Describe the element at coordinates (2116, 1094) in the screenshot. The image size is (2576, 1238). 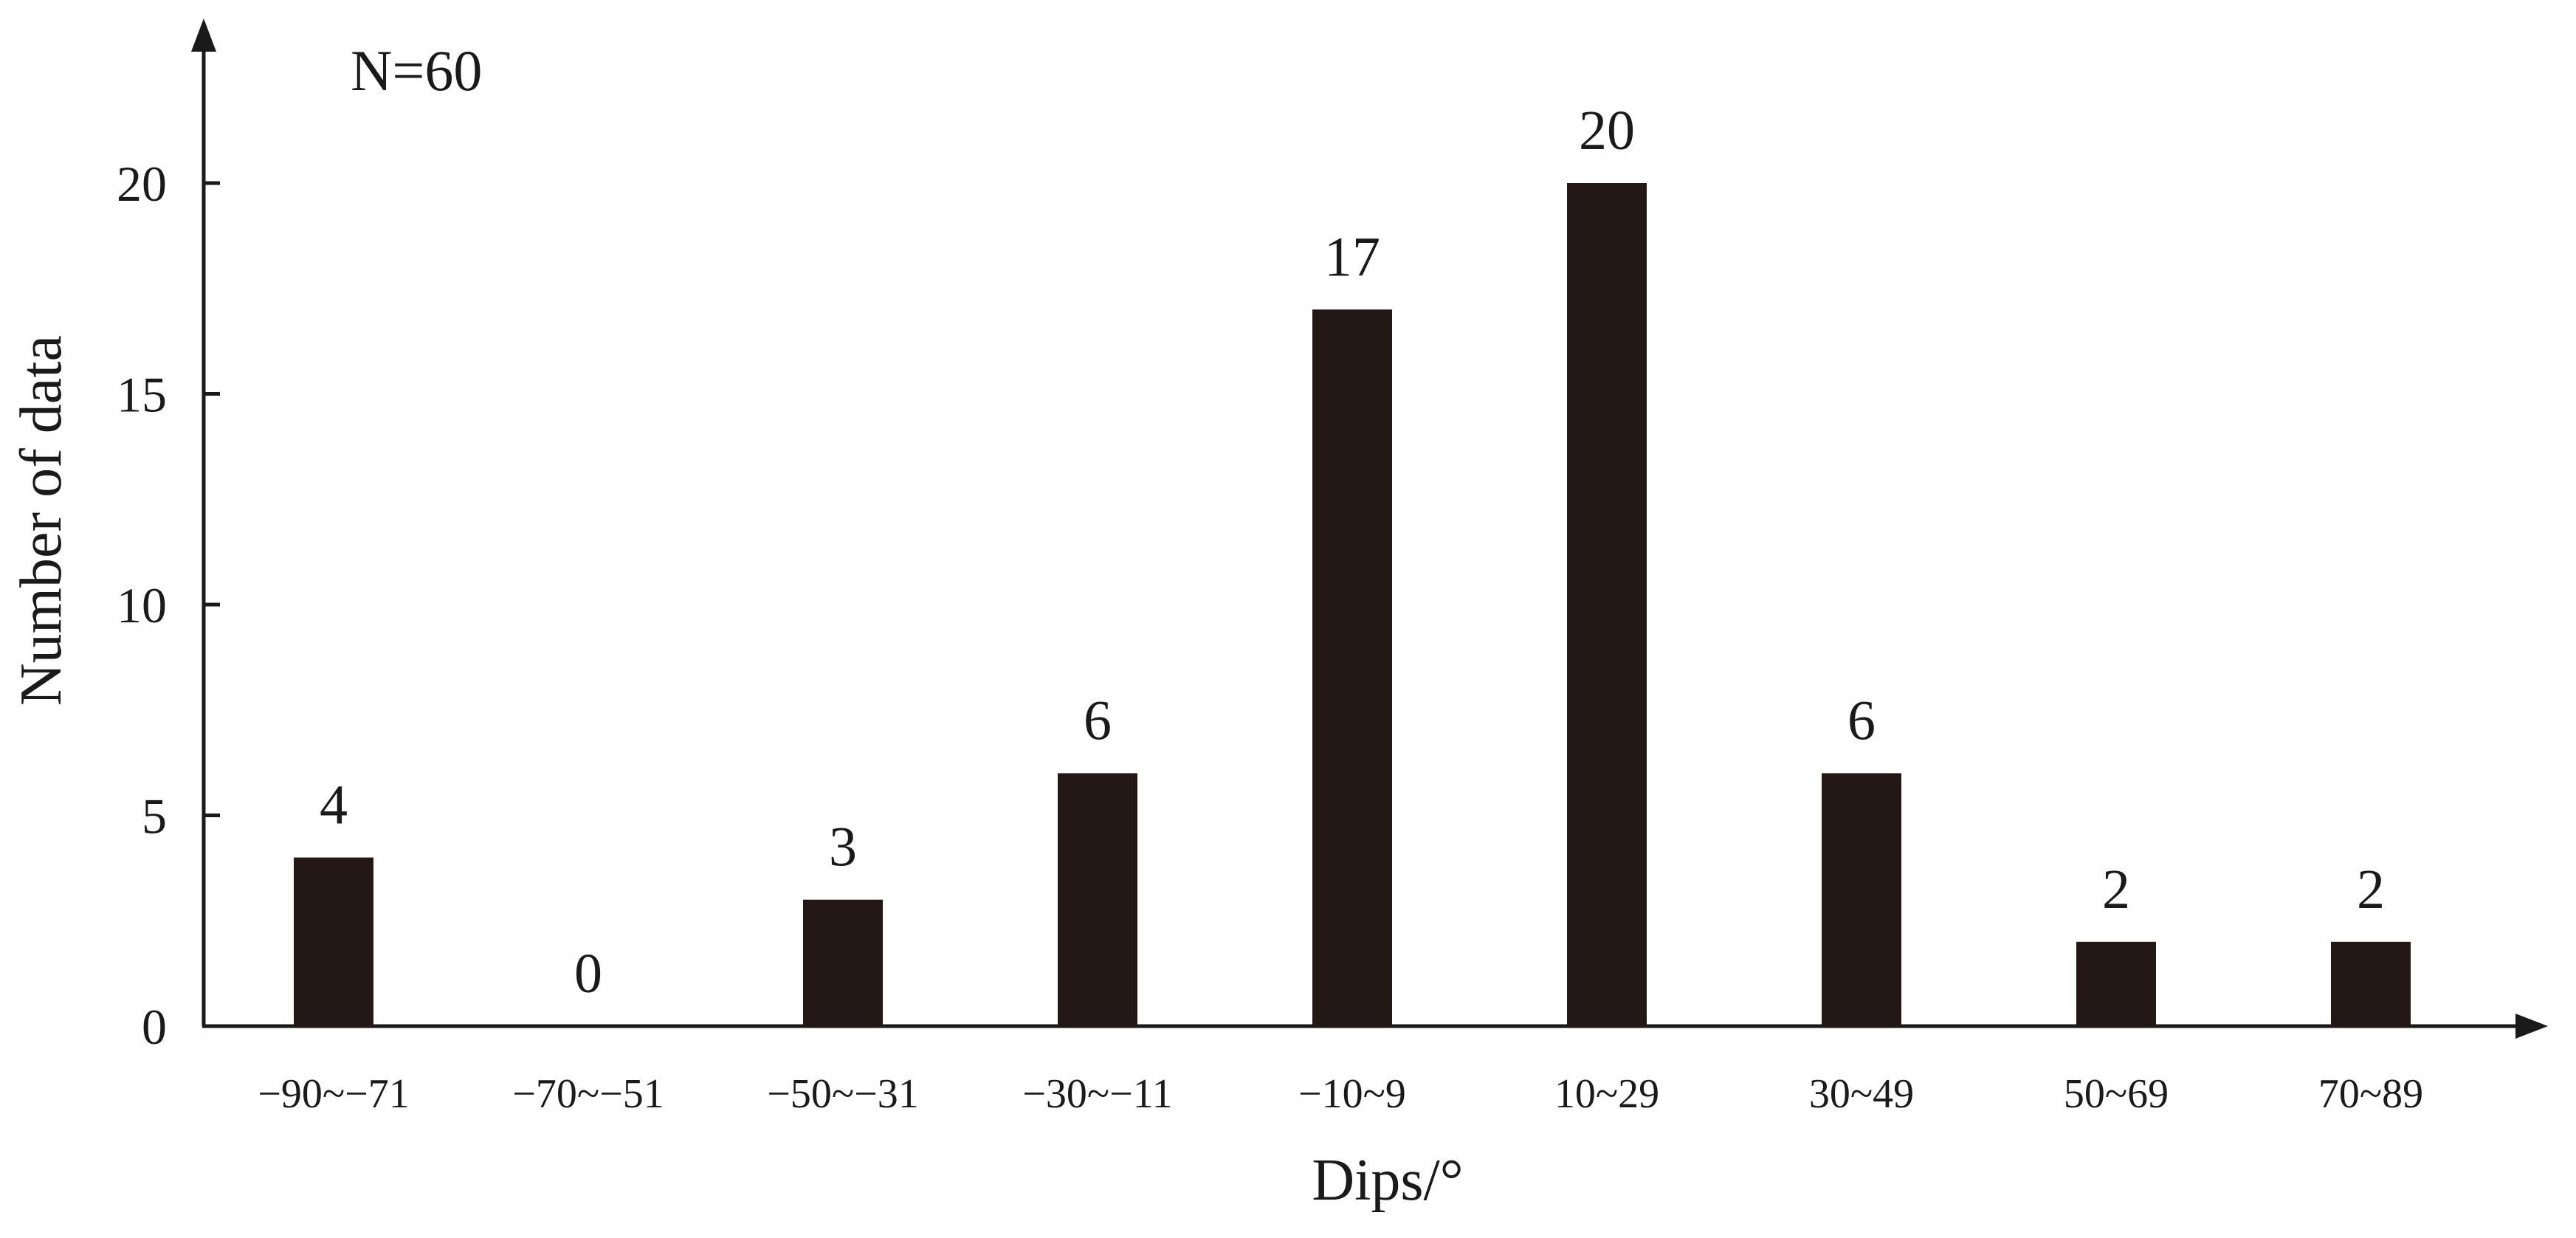
I see `x-category-label: 50~69` at that location.